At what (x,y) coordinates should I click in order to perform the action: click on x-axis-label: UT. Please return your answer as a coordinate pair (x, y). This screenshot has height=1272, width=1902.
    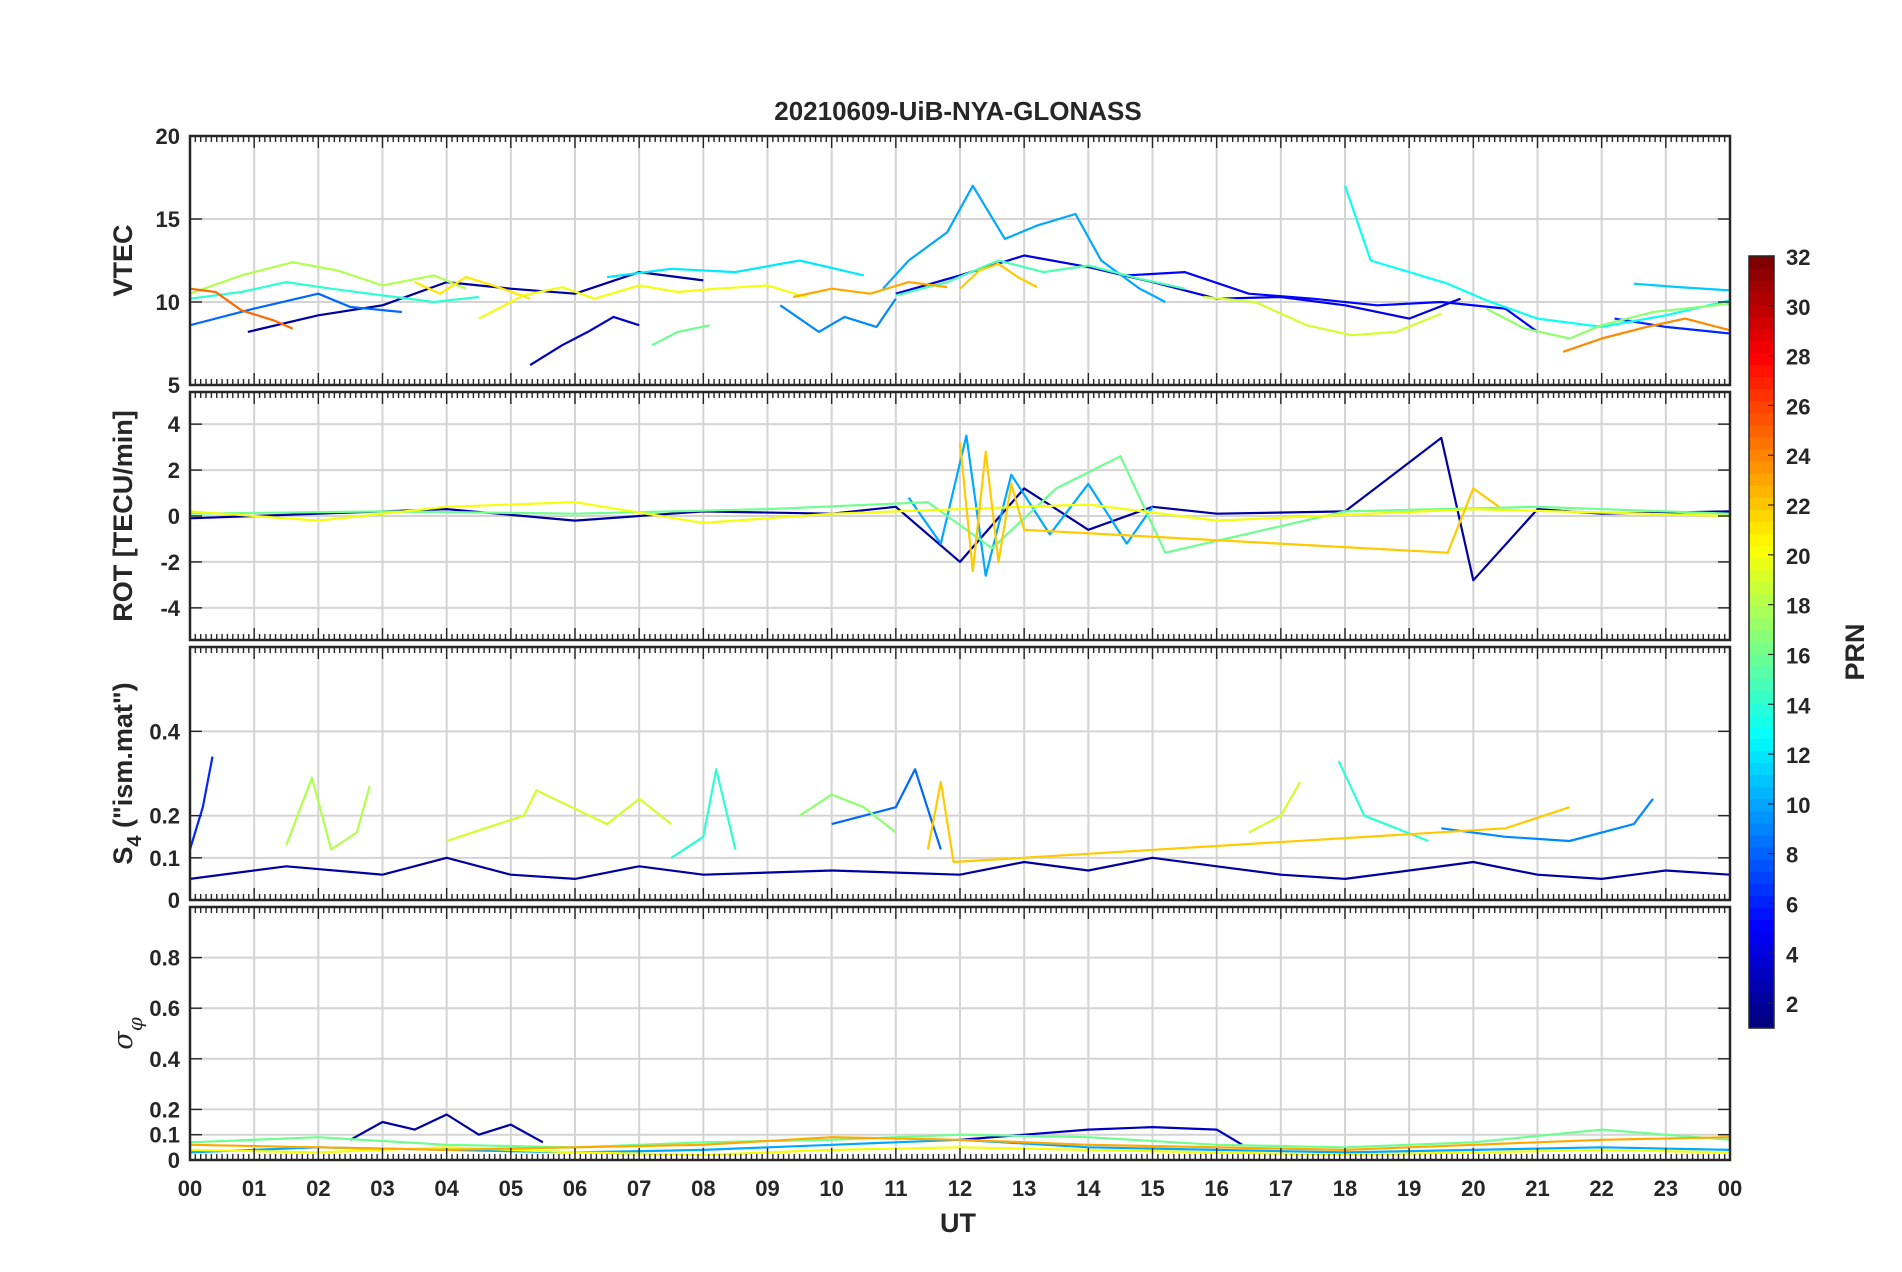
    Looking at the image, I should click on (958, 1223).